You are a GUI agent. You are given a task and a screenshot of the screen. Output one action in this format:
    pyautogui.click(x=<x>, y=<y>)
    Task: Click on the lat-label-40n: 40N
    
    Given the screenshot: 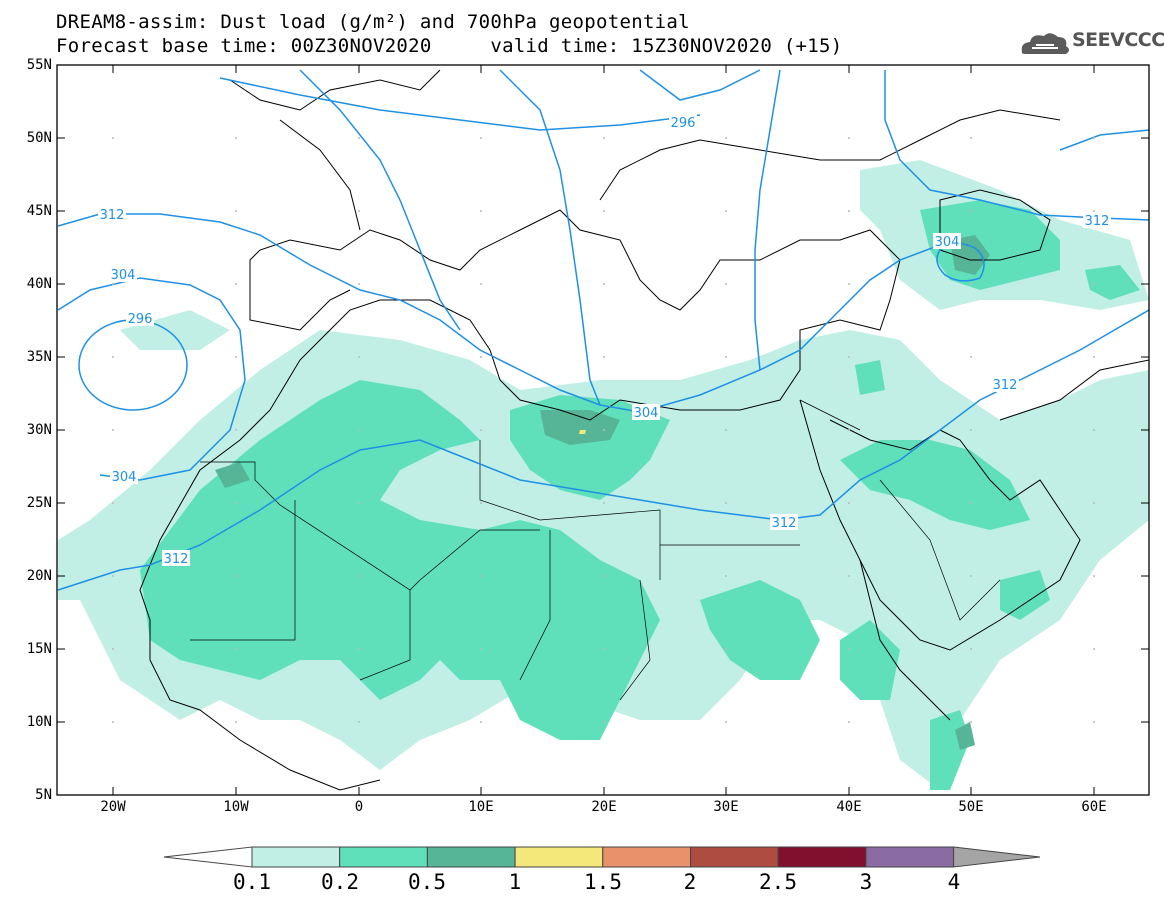 What is the action you would take?
    pyautogui.click(x=39, y=284)
    